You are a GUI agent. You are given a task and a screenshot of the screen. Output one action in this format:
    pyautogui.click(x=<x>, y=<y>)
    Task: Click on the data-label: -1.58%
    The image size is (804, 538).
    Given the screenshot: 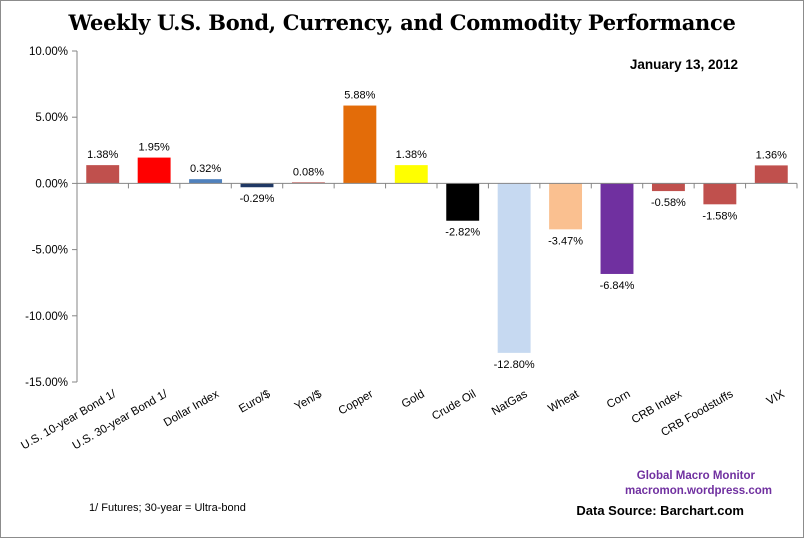 What is the action you would take?
    pyautogui.click(x=719, y=216)
    